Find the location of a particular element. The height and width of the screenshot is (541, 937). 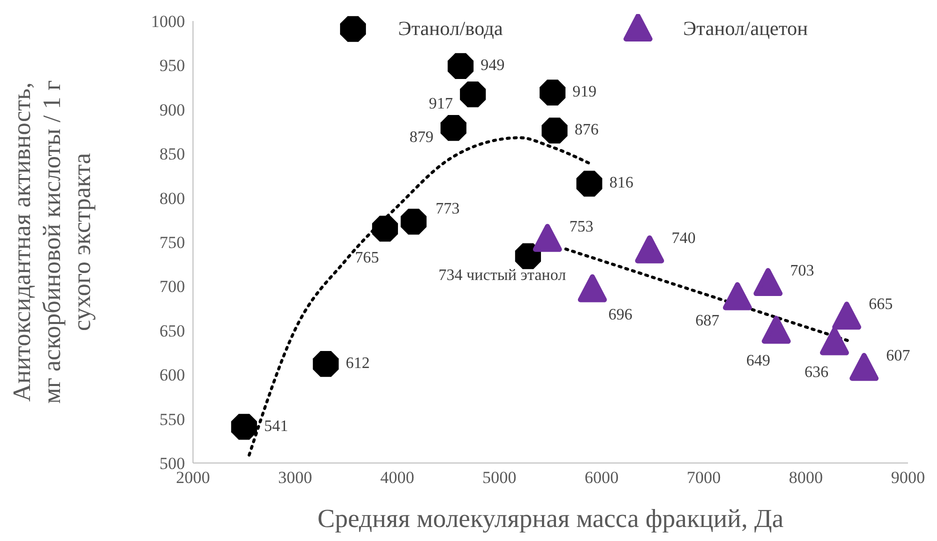

data-label: 753 is located at coordinates (581, 227).